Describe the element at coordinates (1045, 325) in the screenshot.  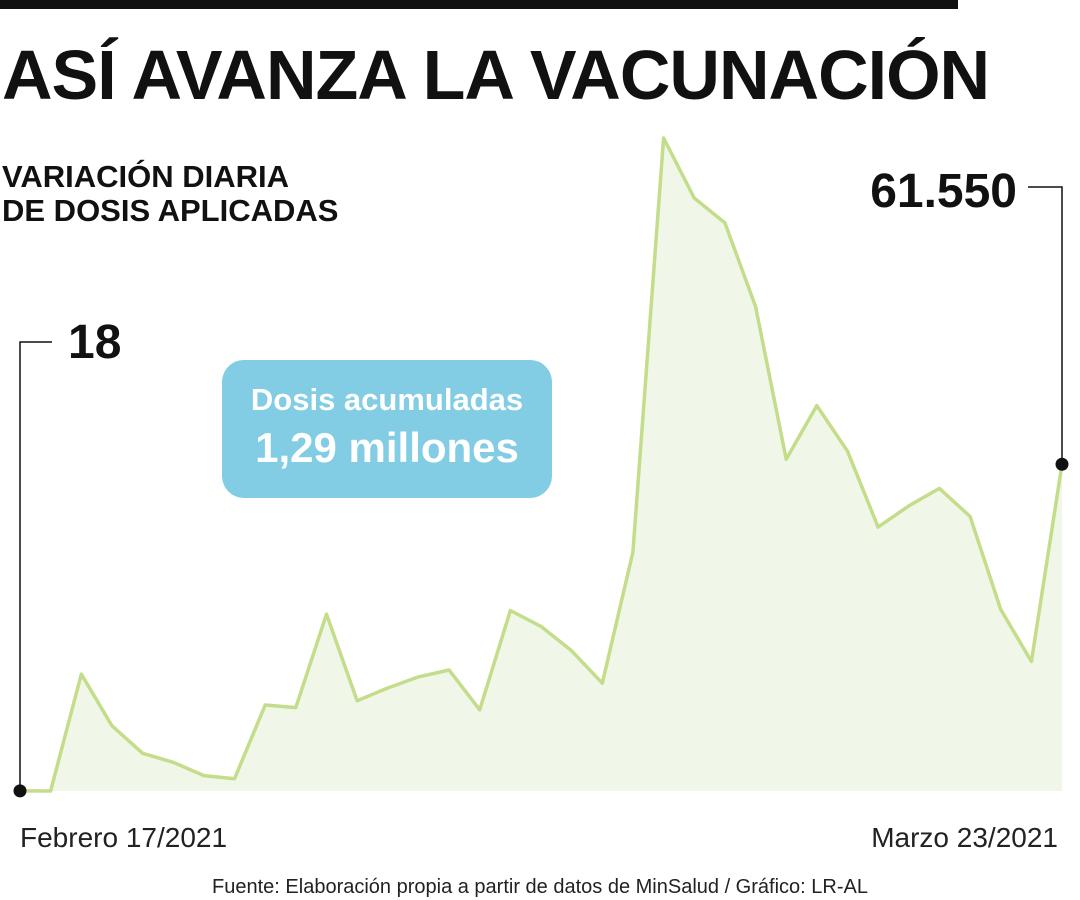
I see `last-value-leader-line` at that location.